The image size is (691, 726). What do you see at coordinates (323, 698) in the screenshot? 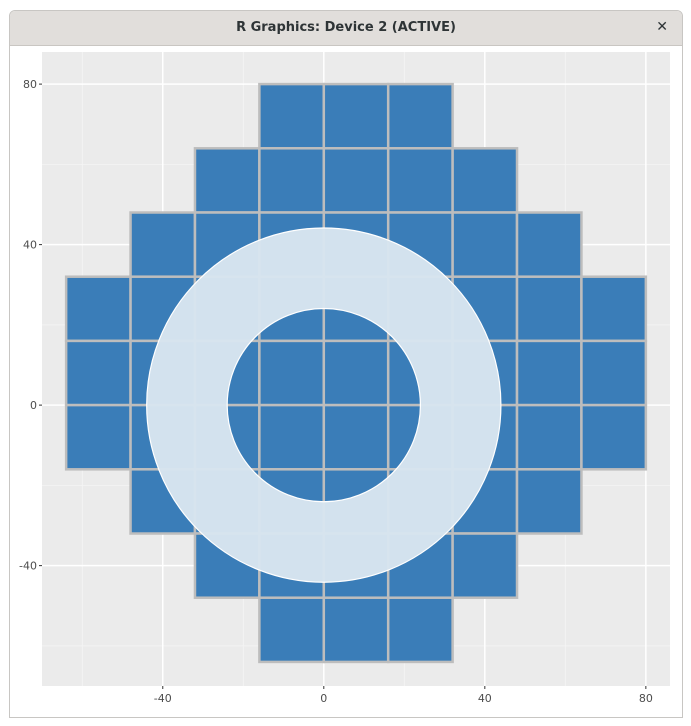
I see `x-tick-label: 0` at bounding box center [323, 698].